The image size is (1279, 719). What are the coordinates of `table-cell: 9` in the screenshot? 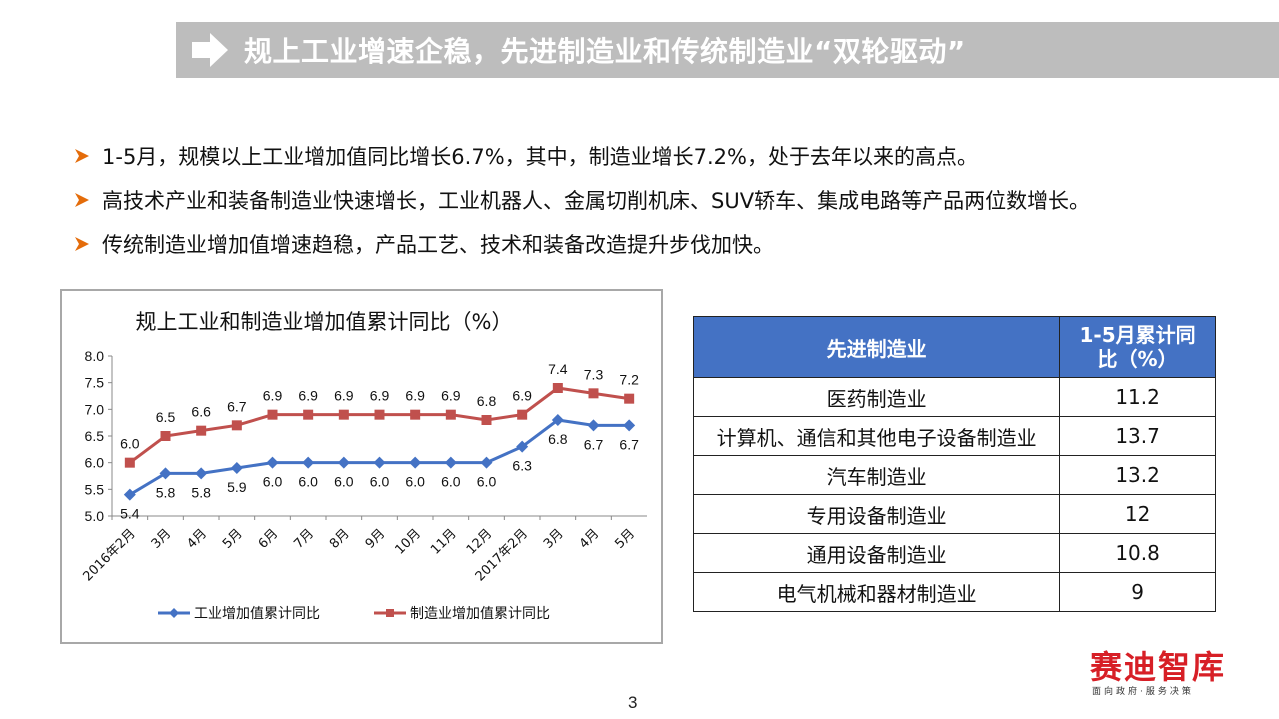 It's located at (1137, 592).